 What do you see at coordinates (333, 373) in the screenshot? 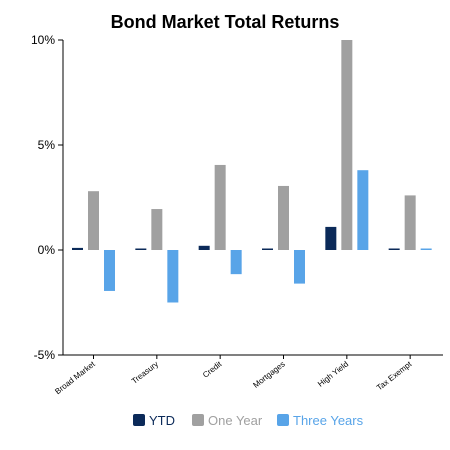
I see `x-tick-label: High Yield` at bounding box center [333, 373].